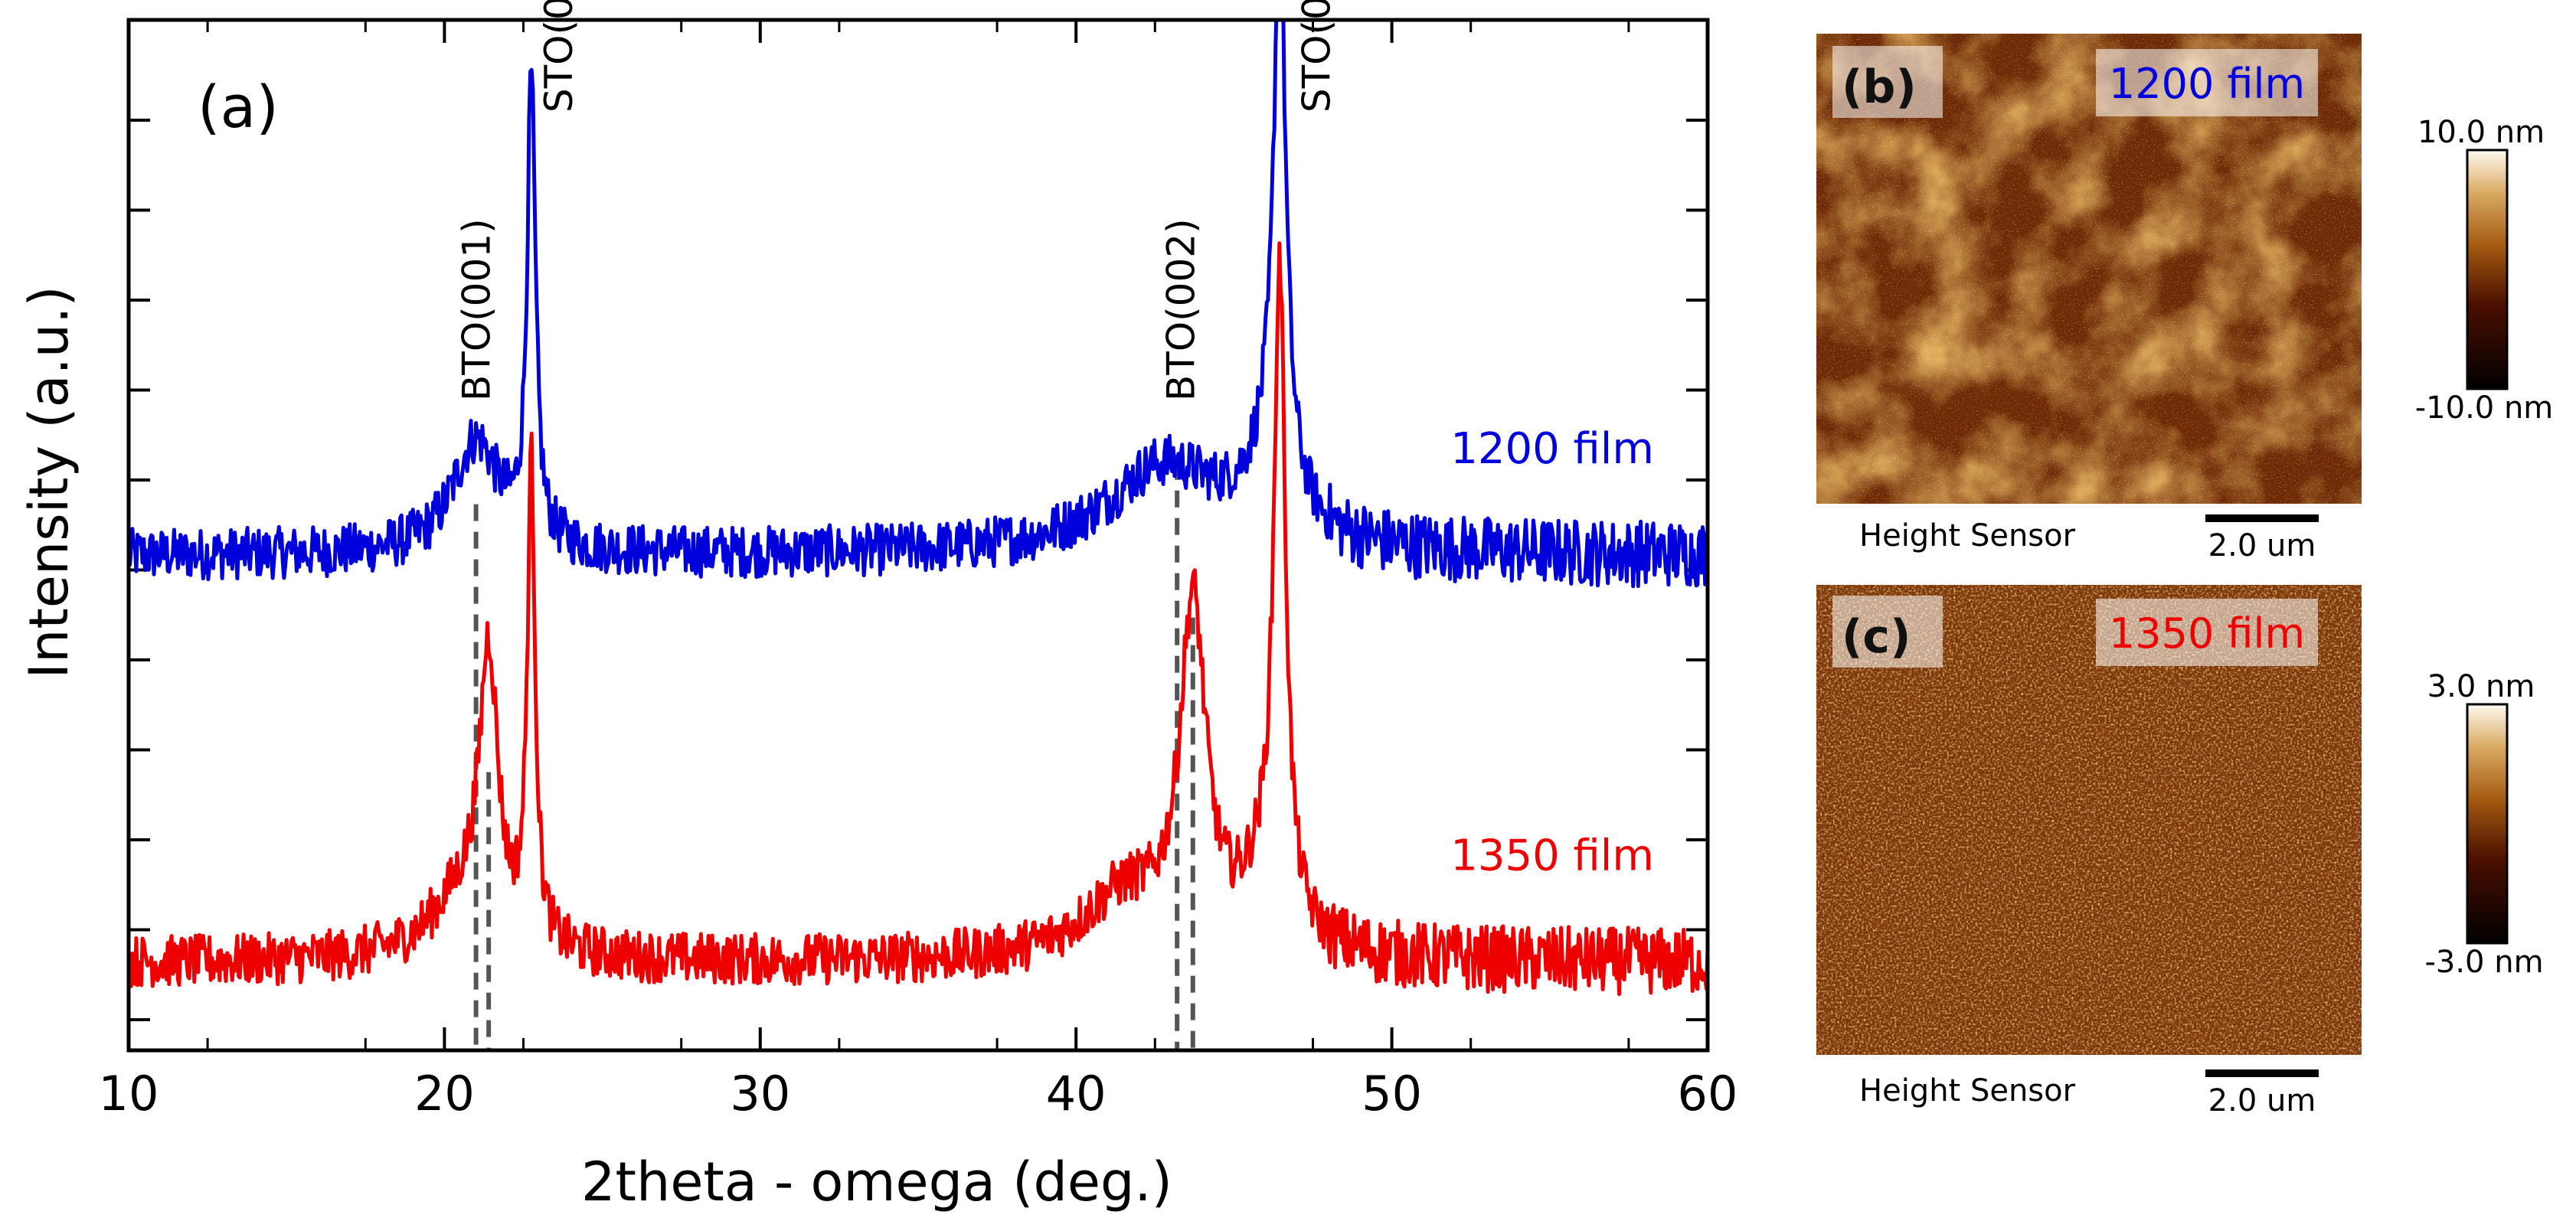 This screenshot has width=2576, height=1231. Describe the element at coordinates (876, 1182) in the screenshot. I see `x-axis-label: 2theta - omega (deg.)` at that location.